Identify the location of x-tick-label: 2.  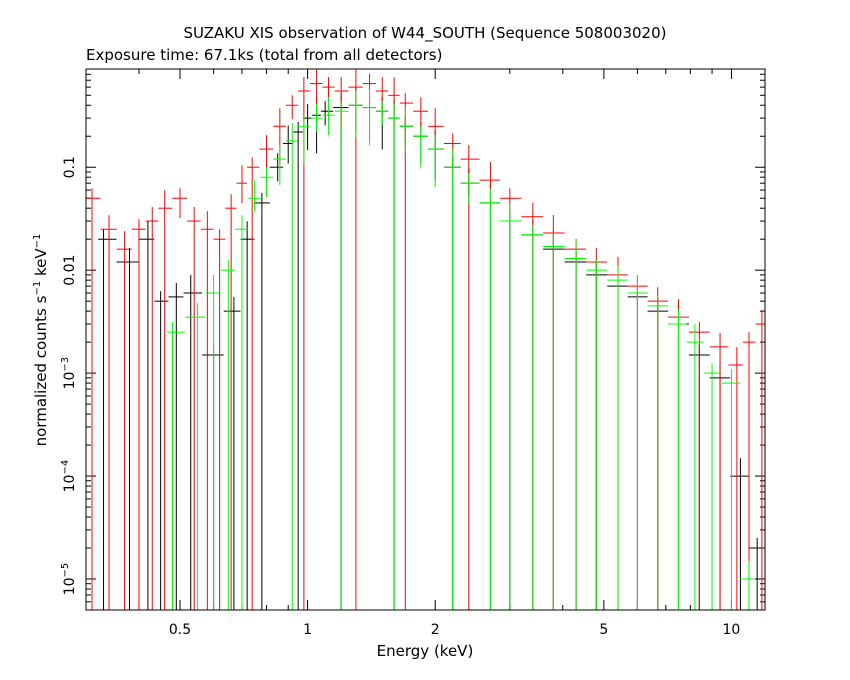
(435, 630).